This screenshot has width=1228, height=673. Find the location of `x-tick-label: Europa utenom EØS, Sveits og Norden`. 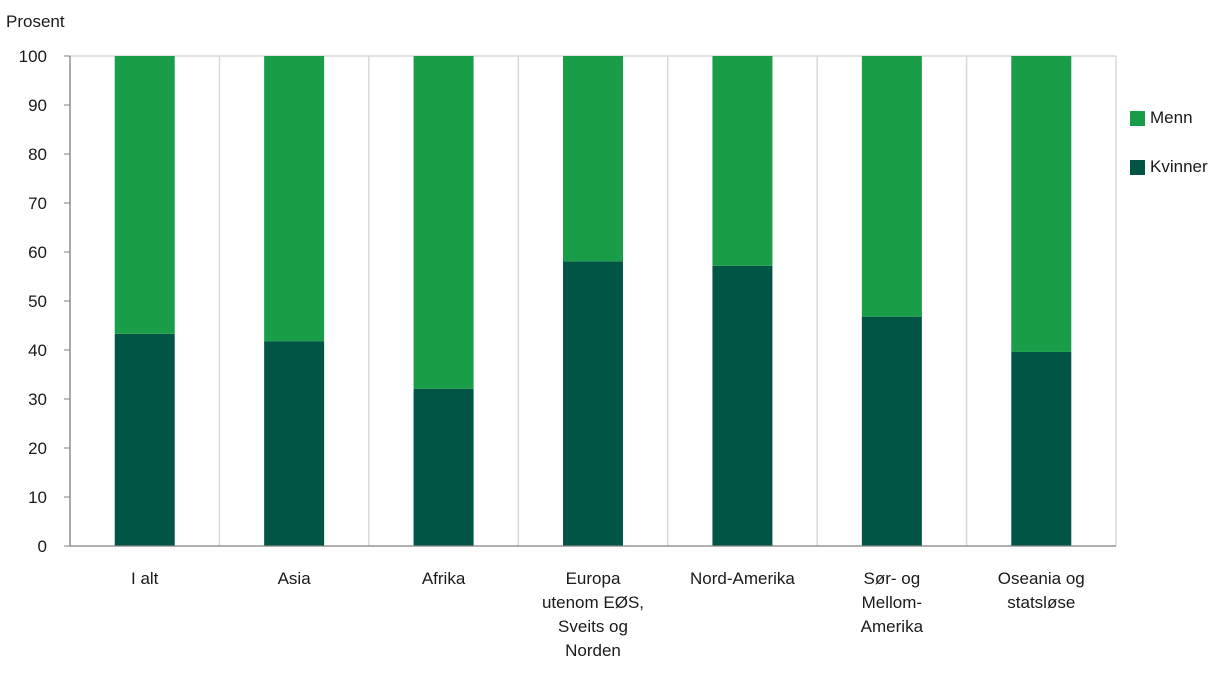

x-tick-label: Europa utenom EØS, Sveits og Norden is located at coordinates (593, 614).